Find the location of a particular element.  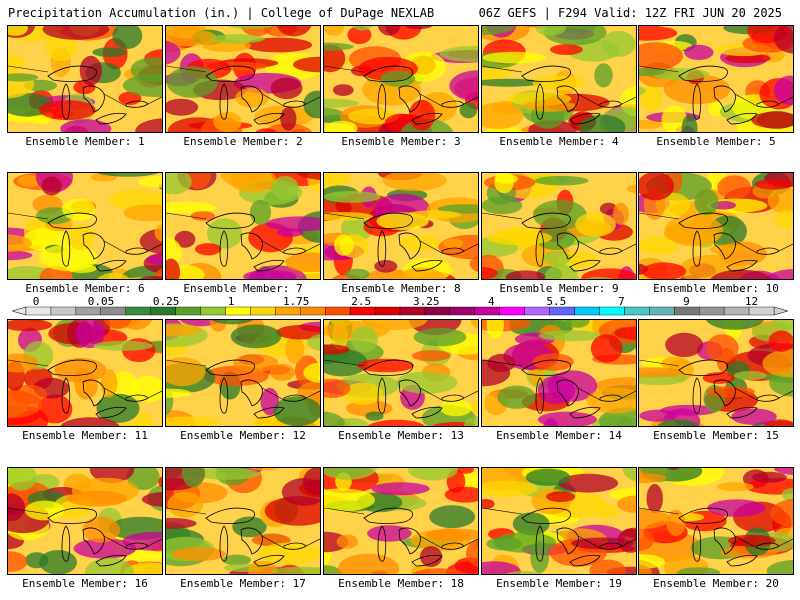

ensemble-member-label: Ensemble Member: 9 is located at coordinates (559, 288).